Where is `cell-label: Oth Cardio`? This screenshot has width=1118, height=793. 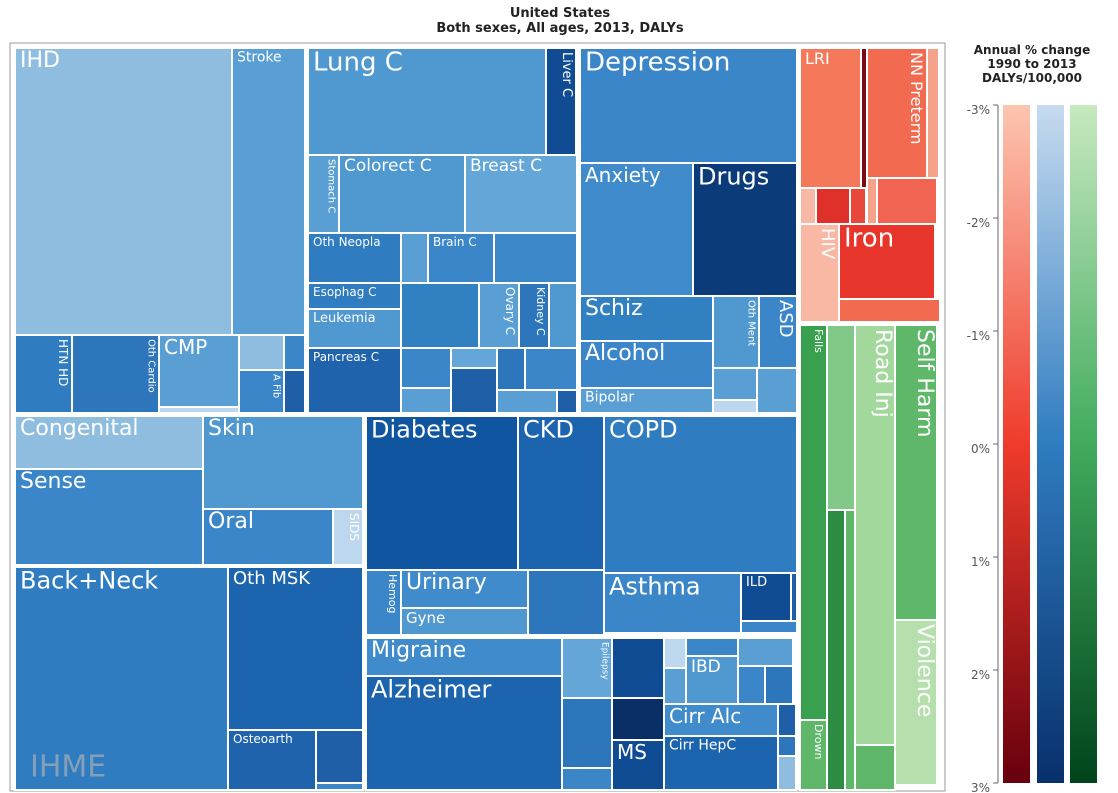 cell-label: Oth Cardio is located at coordinates (151, 366).